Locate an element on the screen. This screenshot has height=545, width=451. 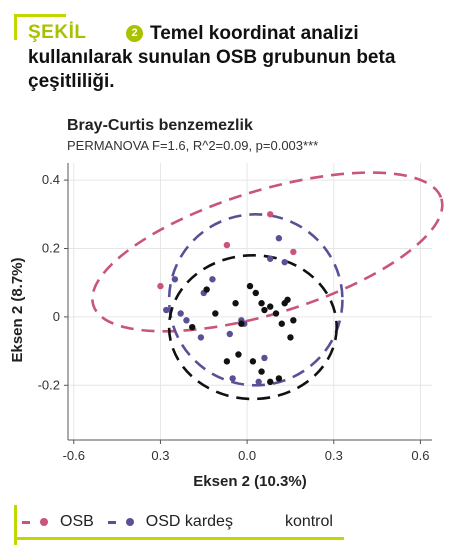
osd-legend-symbol is located at coordinates (124, 522).